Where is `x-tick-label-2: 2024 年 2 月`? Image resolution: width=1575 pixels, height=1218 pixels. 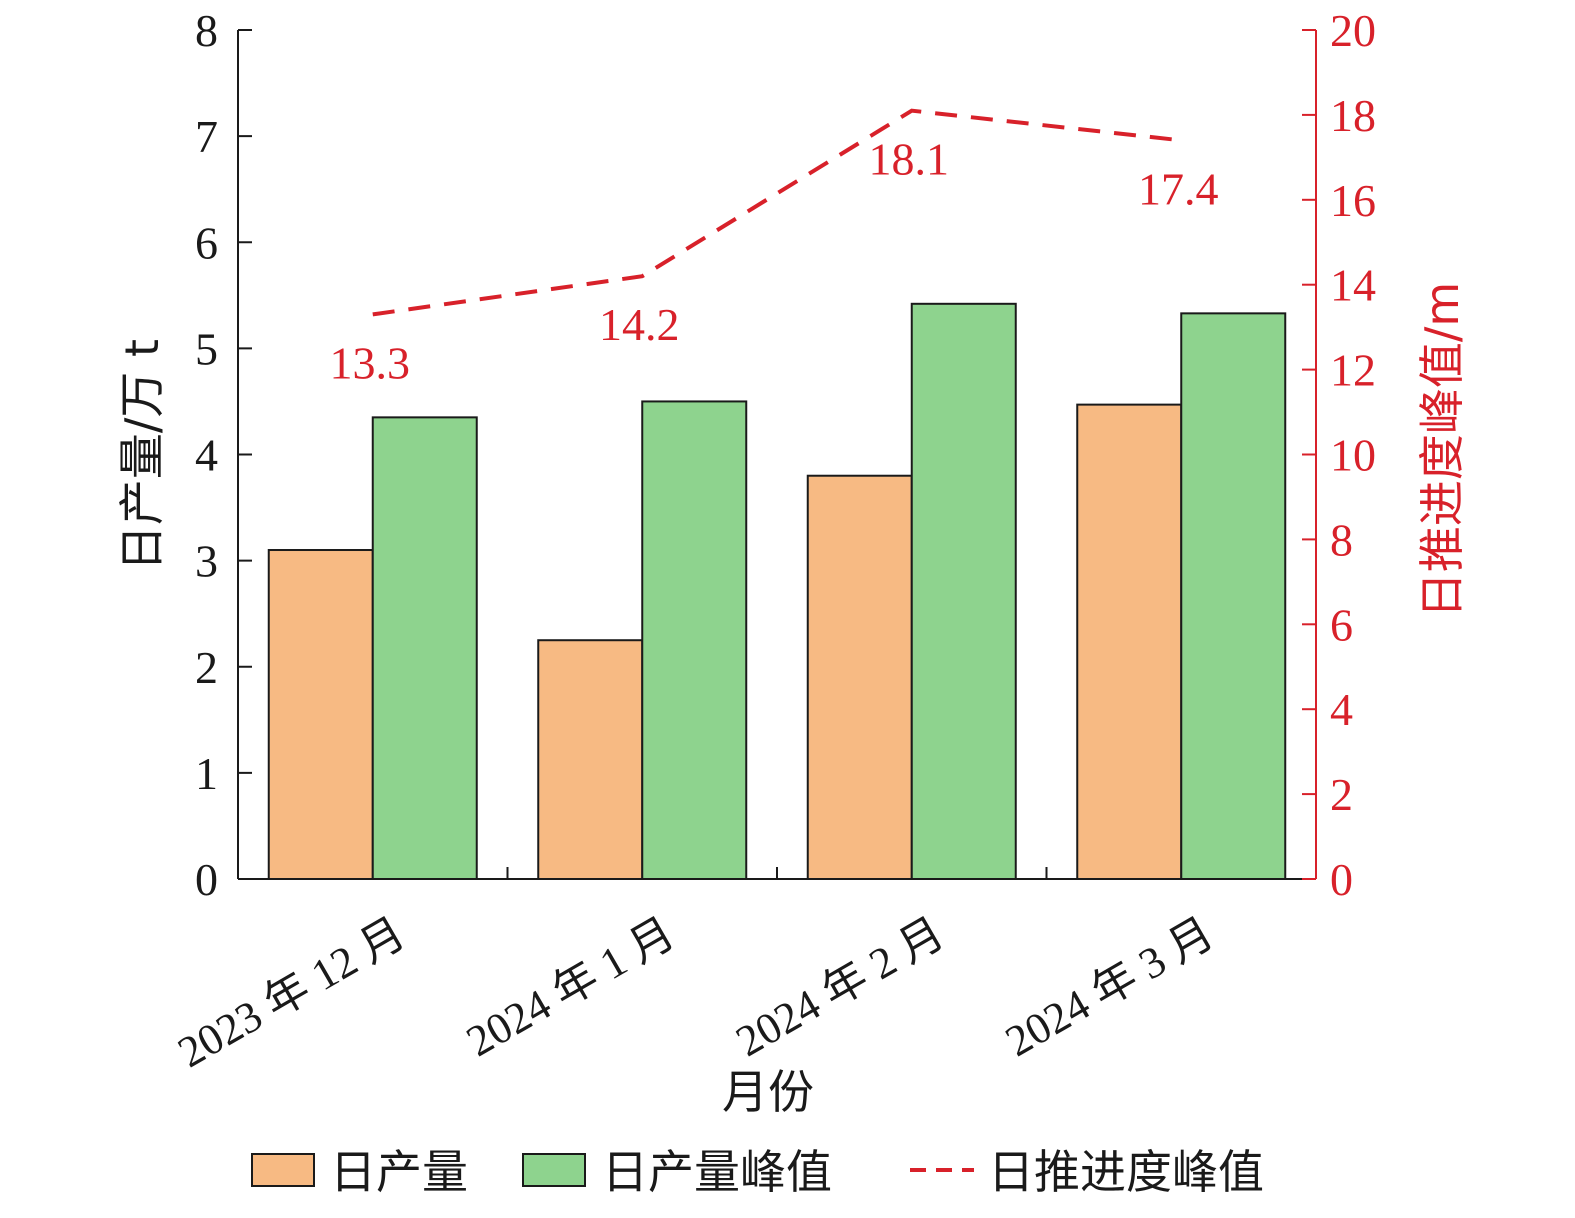 x-tick-label-2: 2024 年 2 月 is located at coordinates (840, 987).